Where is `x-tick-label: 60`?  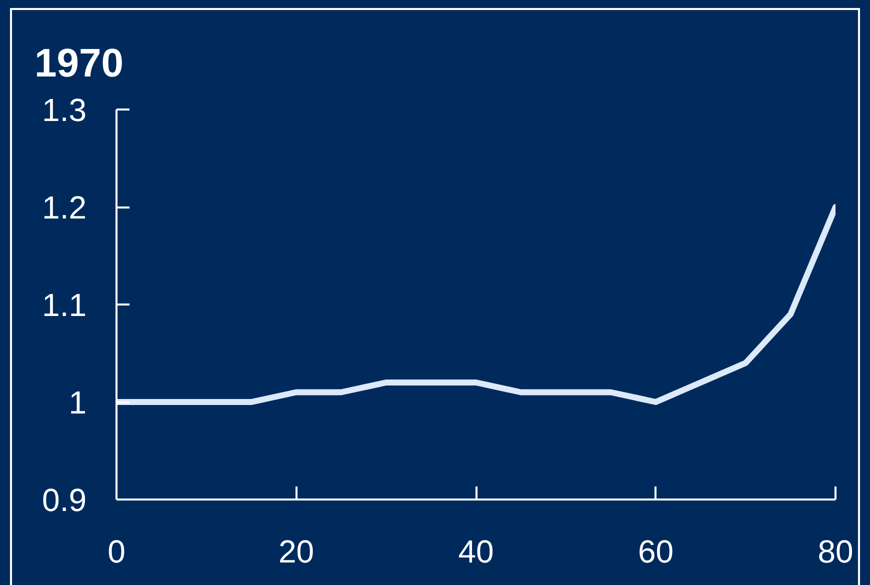 x-tick-label: 60 is located at coordinates (656, 552).